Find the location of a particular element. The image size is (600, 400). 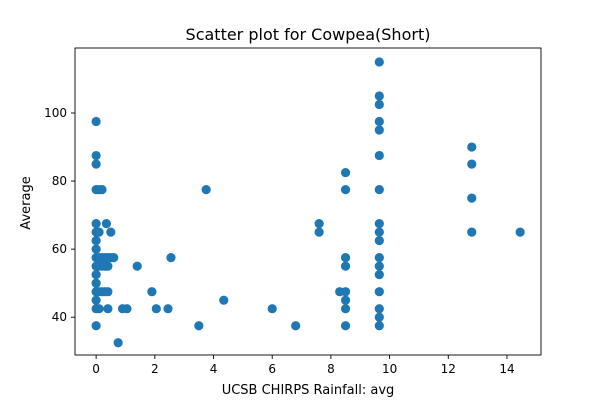

y-tick-label: 100 is located at coordinates (55, 113).